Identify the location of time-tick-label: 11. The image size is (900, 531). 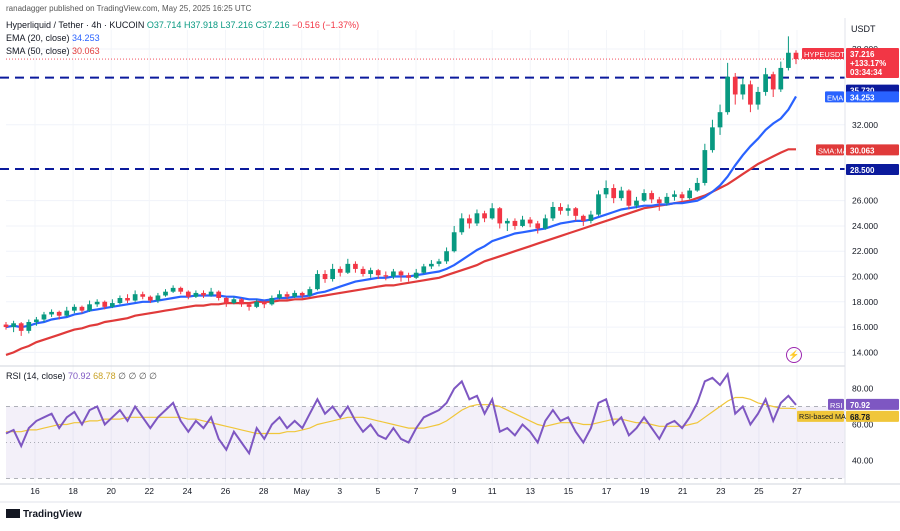
(492, 491).